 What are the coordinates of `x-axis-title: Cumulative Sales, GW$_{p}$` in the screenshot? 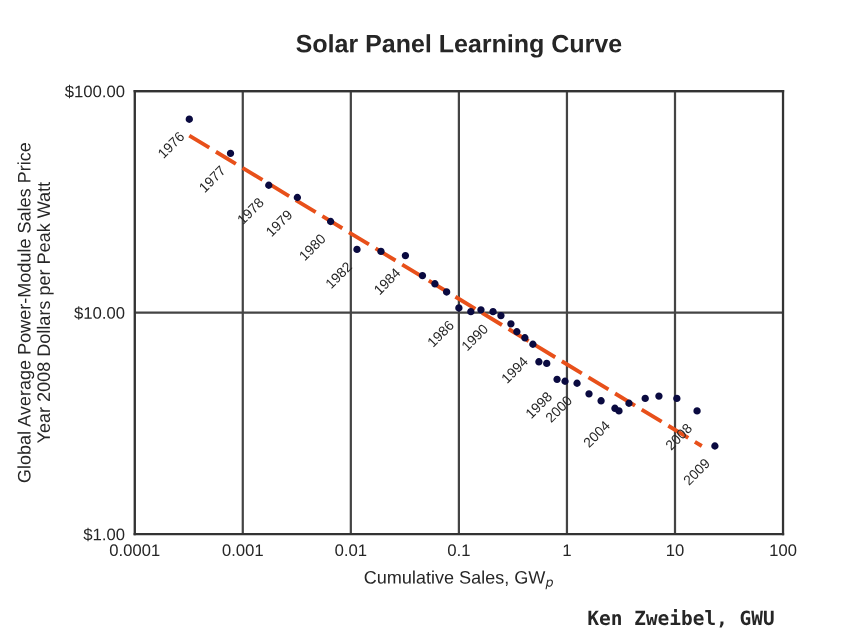 It's located at (458, 580).